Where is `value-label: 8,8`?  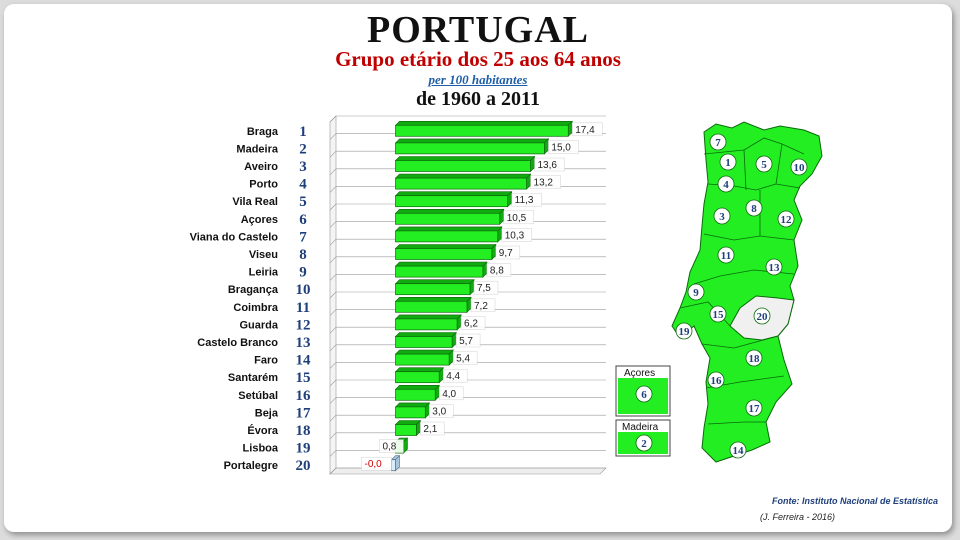 value-label: 8,8 is located at coordinates (497, 271).